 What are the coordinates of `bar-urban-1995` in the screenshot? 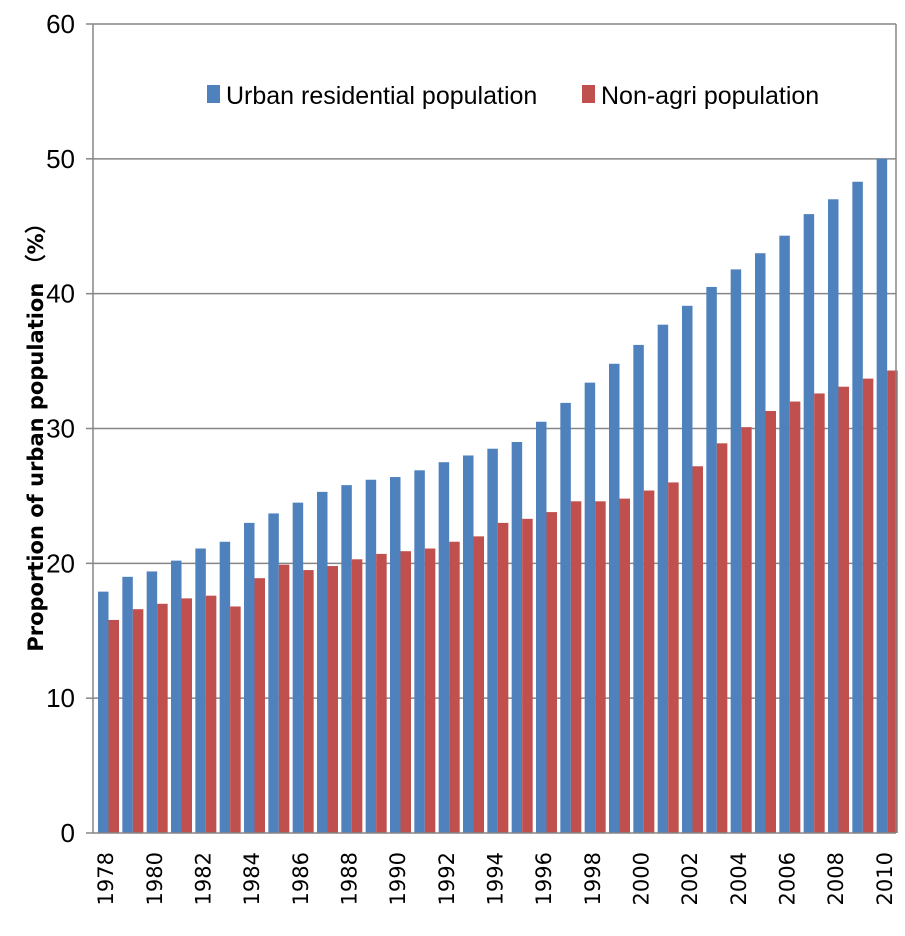 It's located at (517, 637).